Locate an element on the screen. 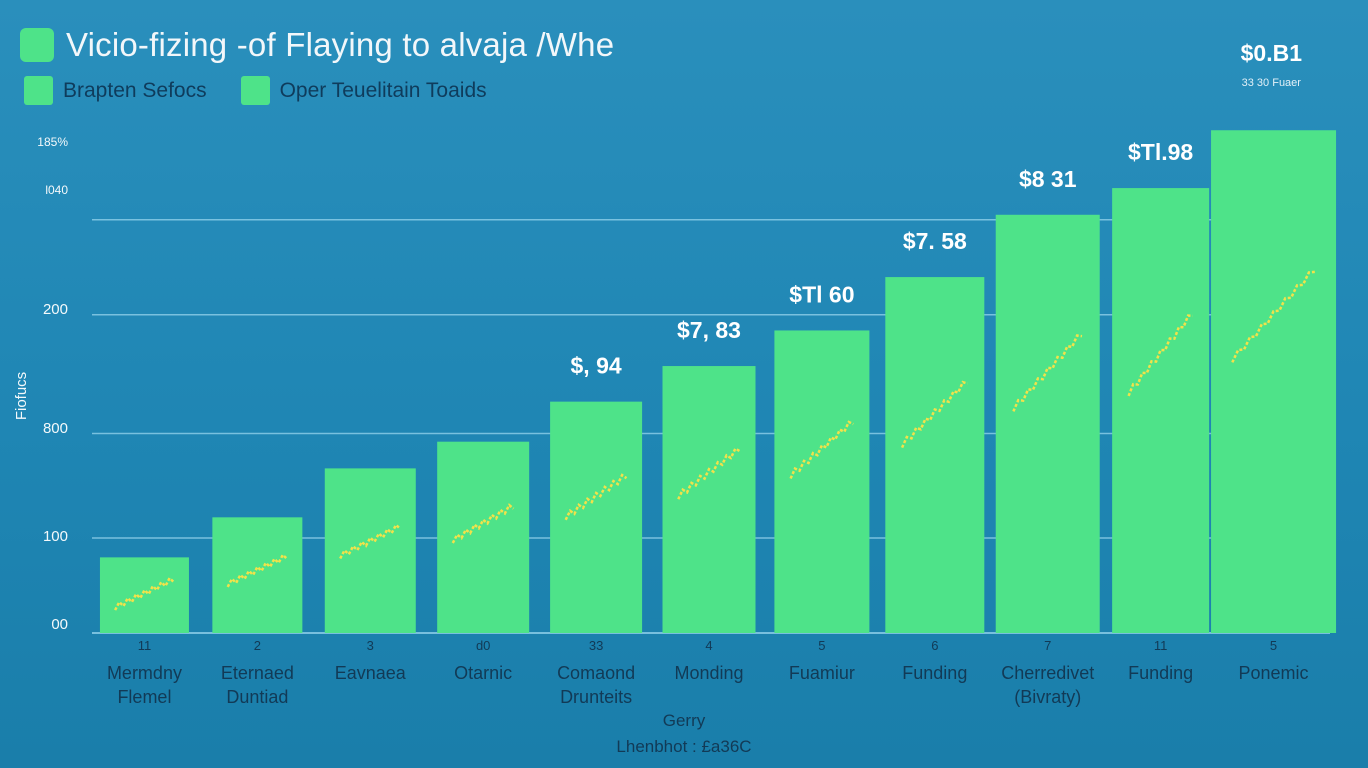  bar-value-label: $Tl 60 is located at coordinates (821, 294).